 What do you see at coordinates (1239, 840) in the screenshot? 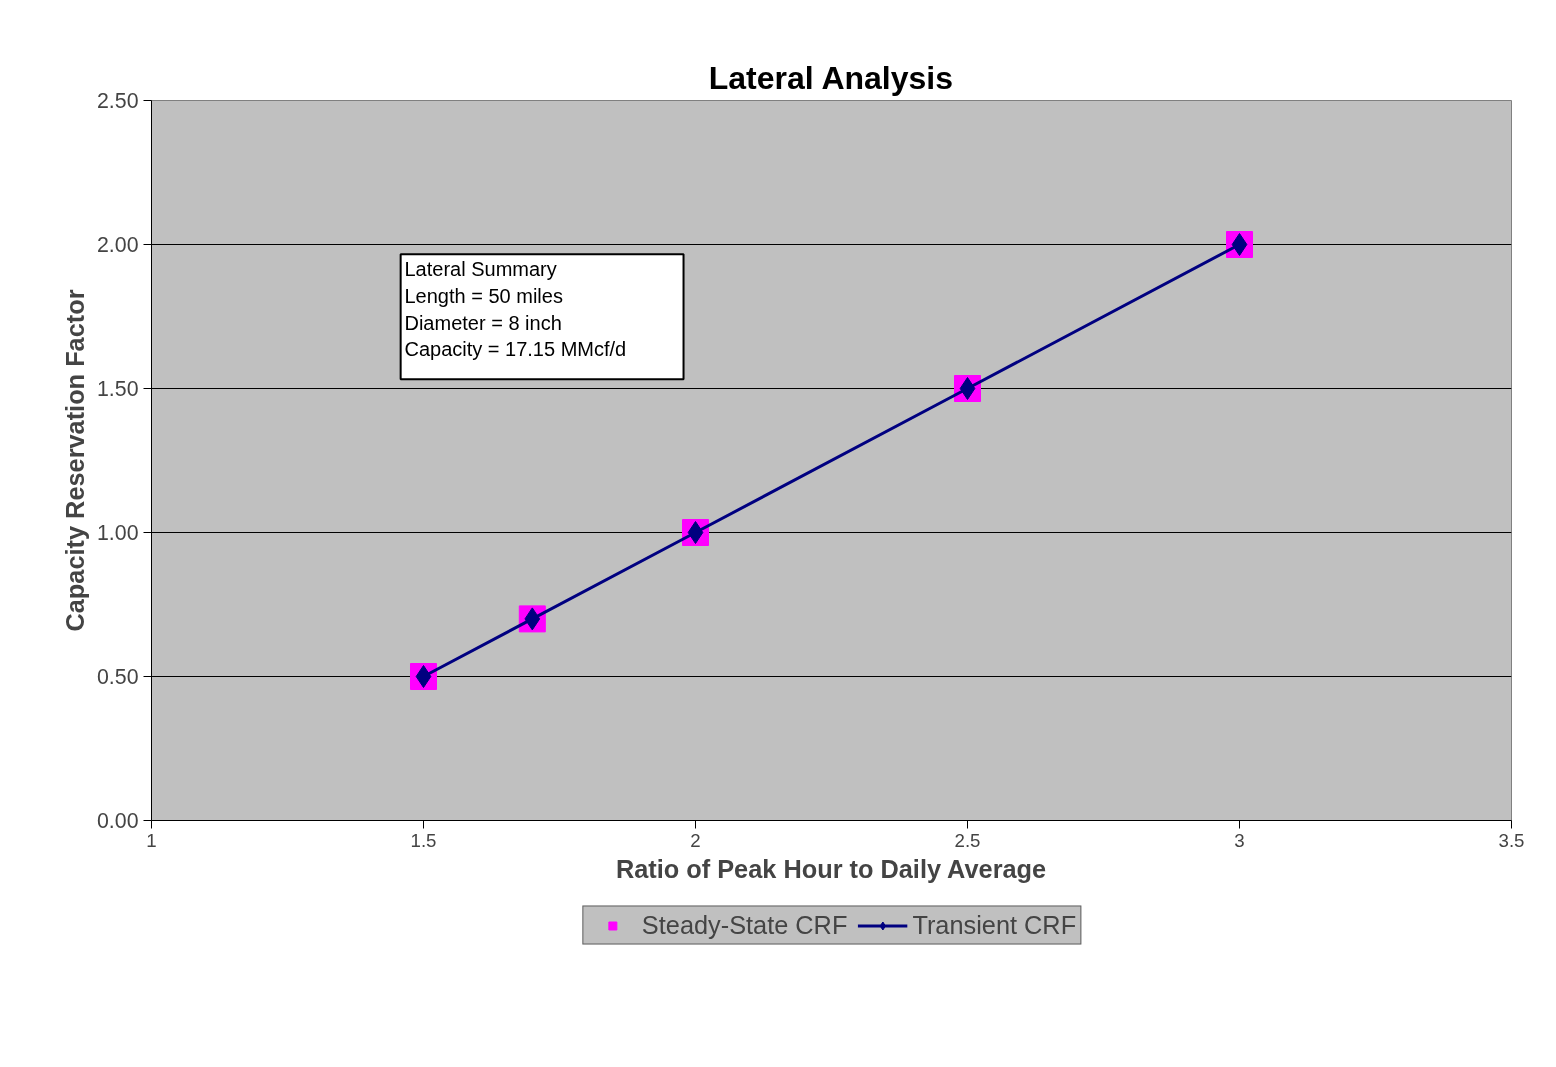
I see `x-tick-label: 3` at bounding box center [1239, 840].